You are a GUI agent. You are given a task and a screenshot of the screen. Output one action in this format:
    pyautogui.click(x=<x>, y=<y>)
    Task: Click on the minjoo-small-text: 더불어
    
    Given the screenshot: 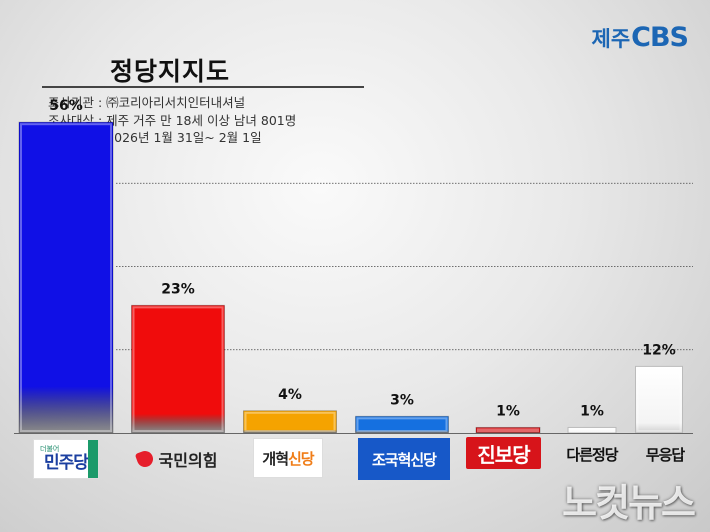 What is the action you would take?
    pyautogui.click(x=50, y=449)
    